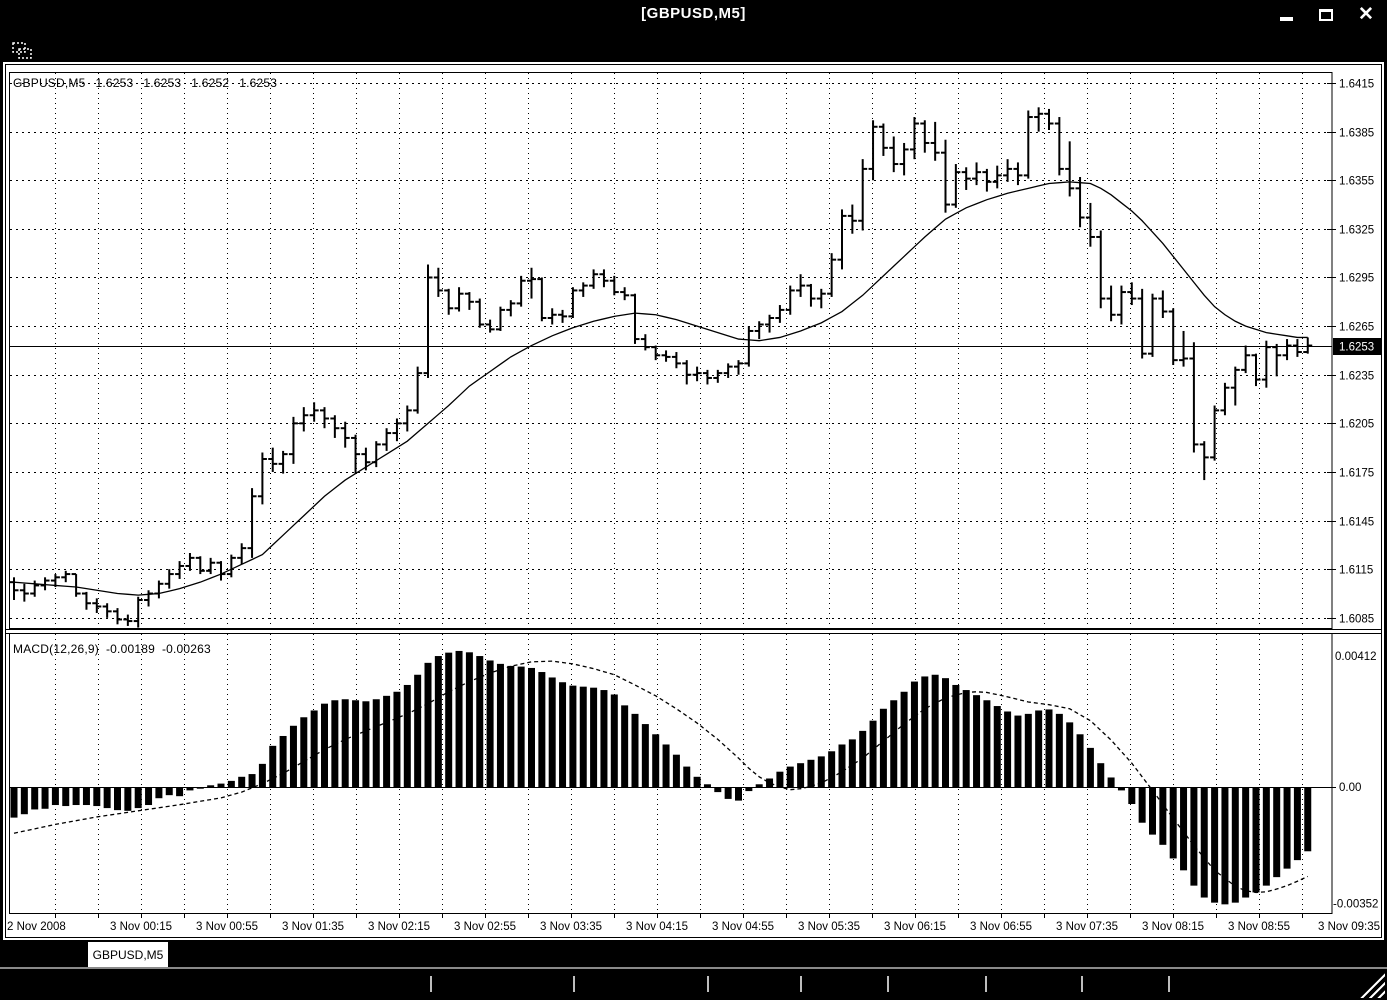 Image resolution: width=1387 pixels, height=1000 pixels. Describe the element at coordinates (1355, 905) in the screenshot. I see `macd-axis-min: -0.00352` at that location.